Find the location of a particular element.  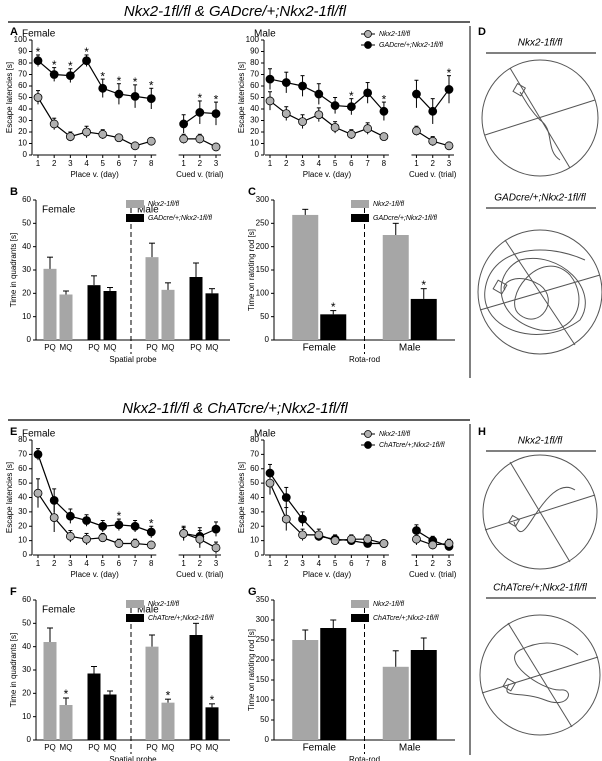

maze-platform is located at coordinates (500, 287).